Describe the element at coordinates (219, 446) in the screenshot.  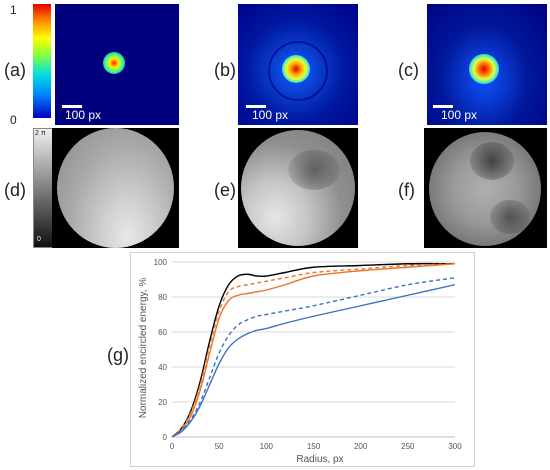
I see `x-tick-label: 50` at that location.